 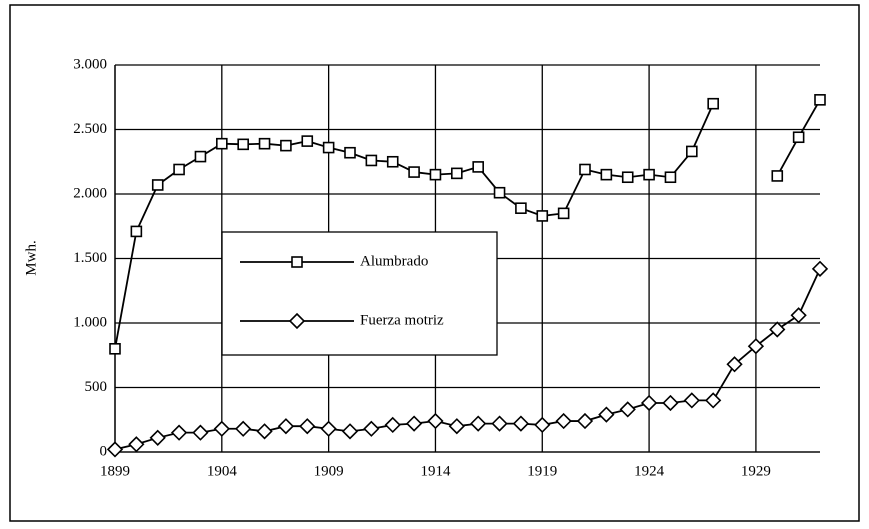 What do you see at coordinates (542, 471) in the screenshot?
I see `x-tick-label: 1919` at bounding box center [542, 471].